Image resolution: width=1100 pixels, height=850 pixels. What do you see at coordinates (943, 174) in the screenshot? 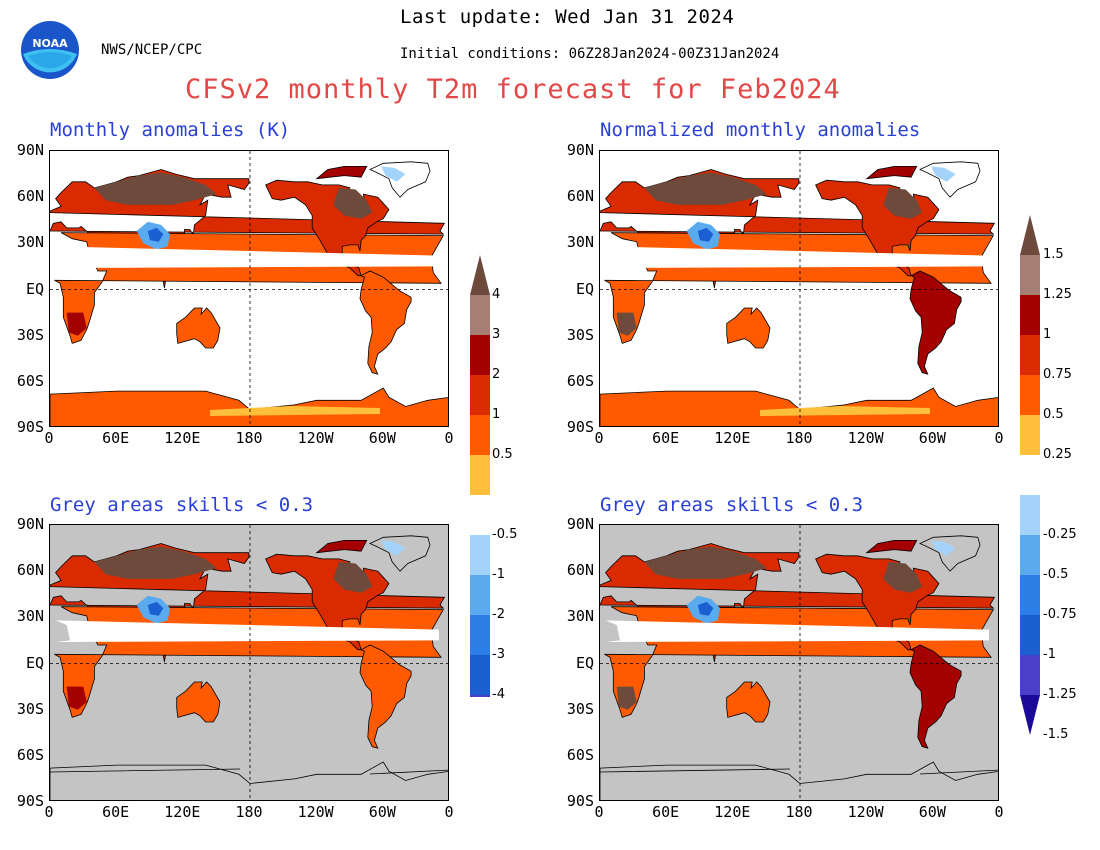
I see `anomaly-greenland-cold` at bounding box center [943, 174].